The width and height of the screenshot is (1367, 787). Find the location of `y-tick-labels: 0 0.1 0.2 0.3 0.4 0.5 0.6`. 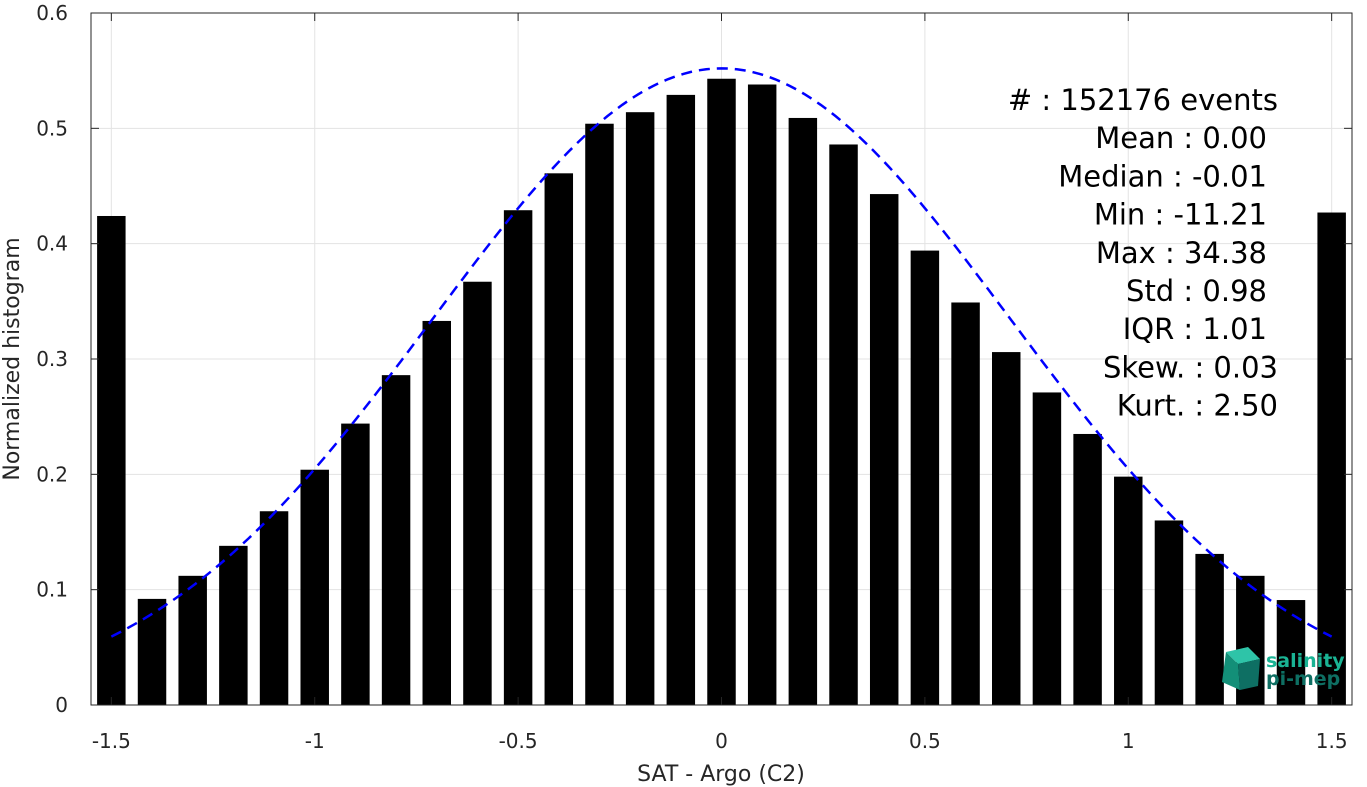

y-tick-labels: 0 0.1 0.2 0.3 0.4 0.5 0.6 is located at coordinates (52, 359).